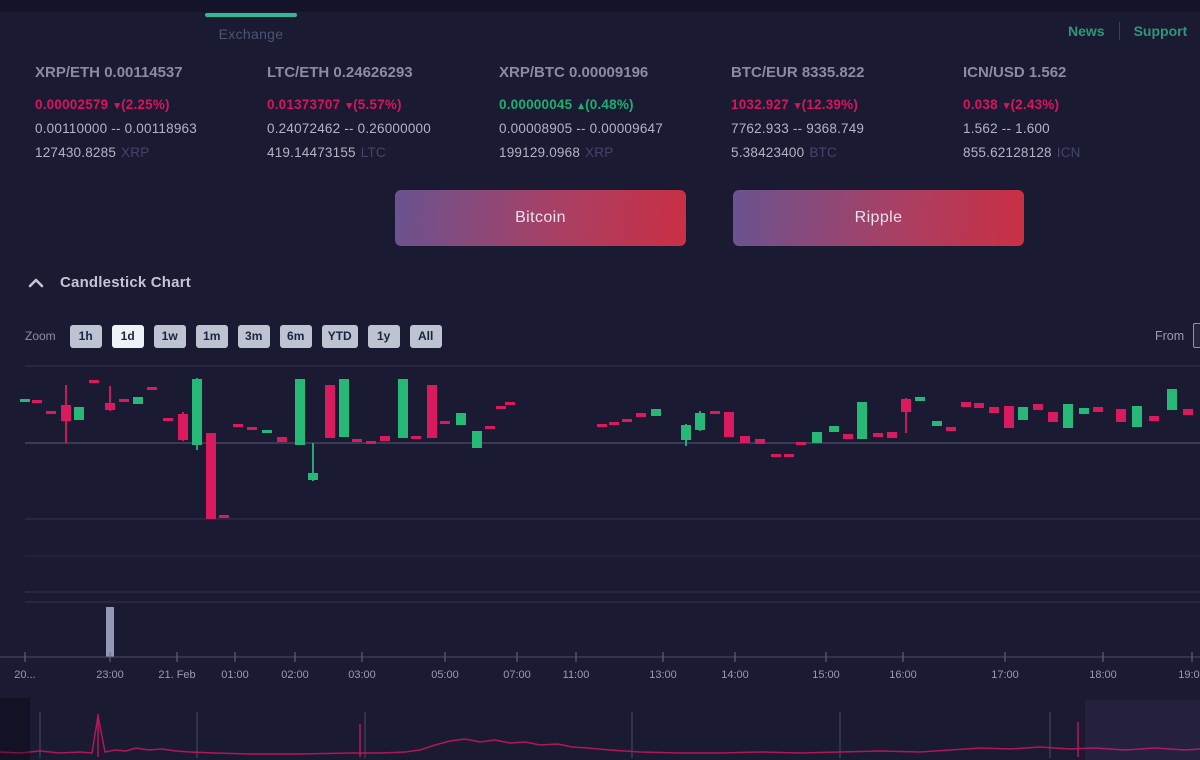 This screenshot has width=1200, height=760. I want to click on ticker-volume: 419.14473155 LTC, so click(326, 152).